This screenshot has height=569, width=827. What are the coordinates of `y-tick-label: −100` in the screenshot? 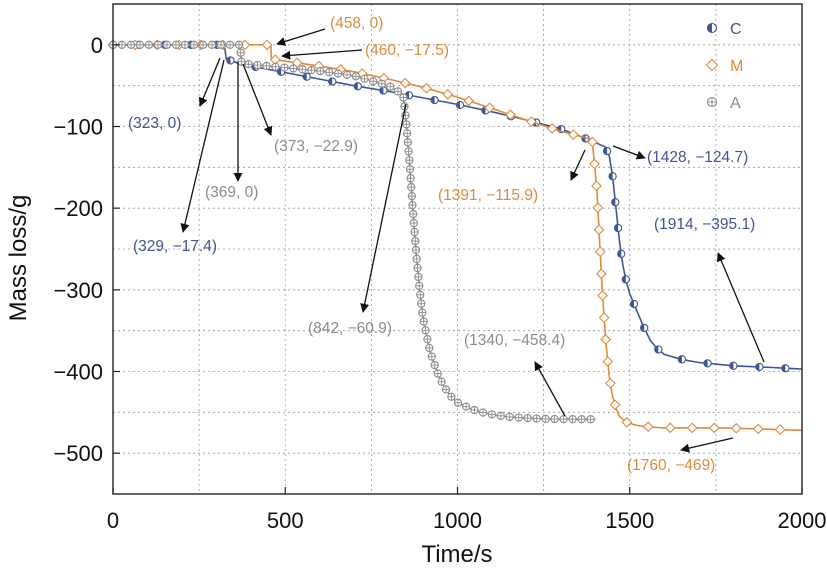 It's located at (78, 127).